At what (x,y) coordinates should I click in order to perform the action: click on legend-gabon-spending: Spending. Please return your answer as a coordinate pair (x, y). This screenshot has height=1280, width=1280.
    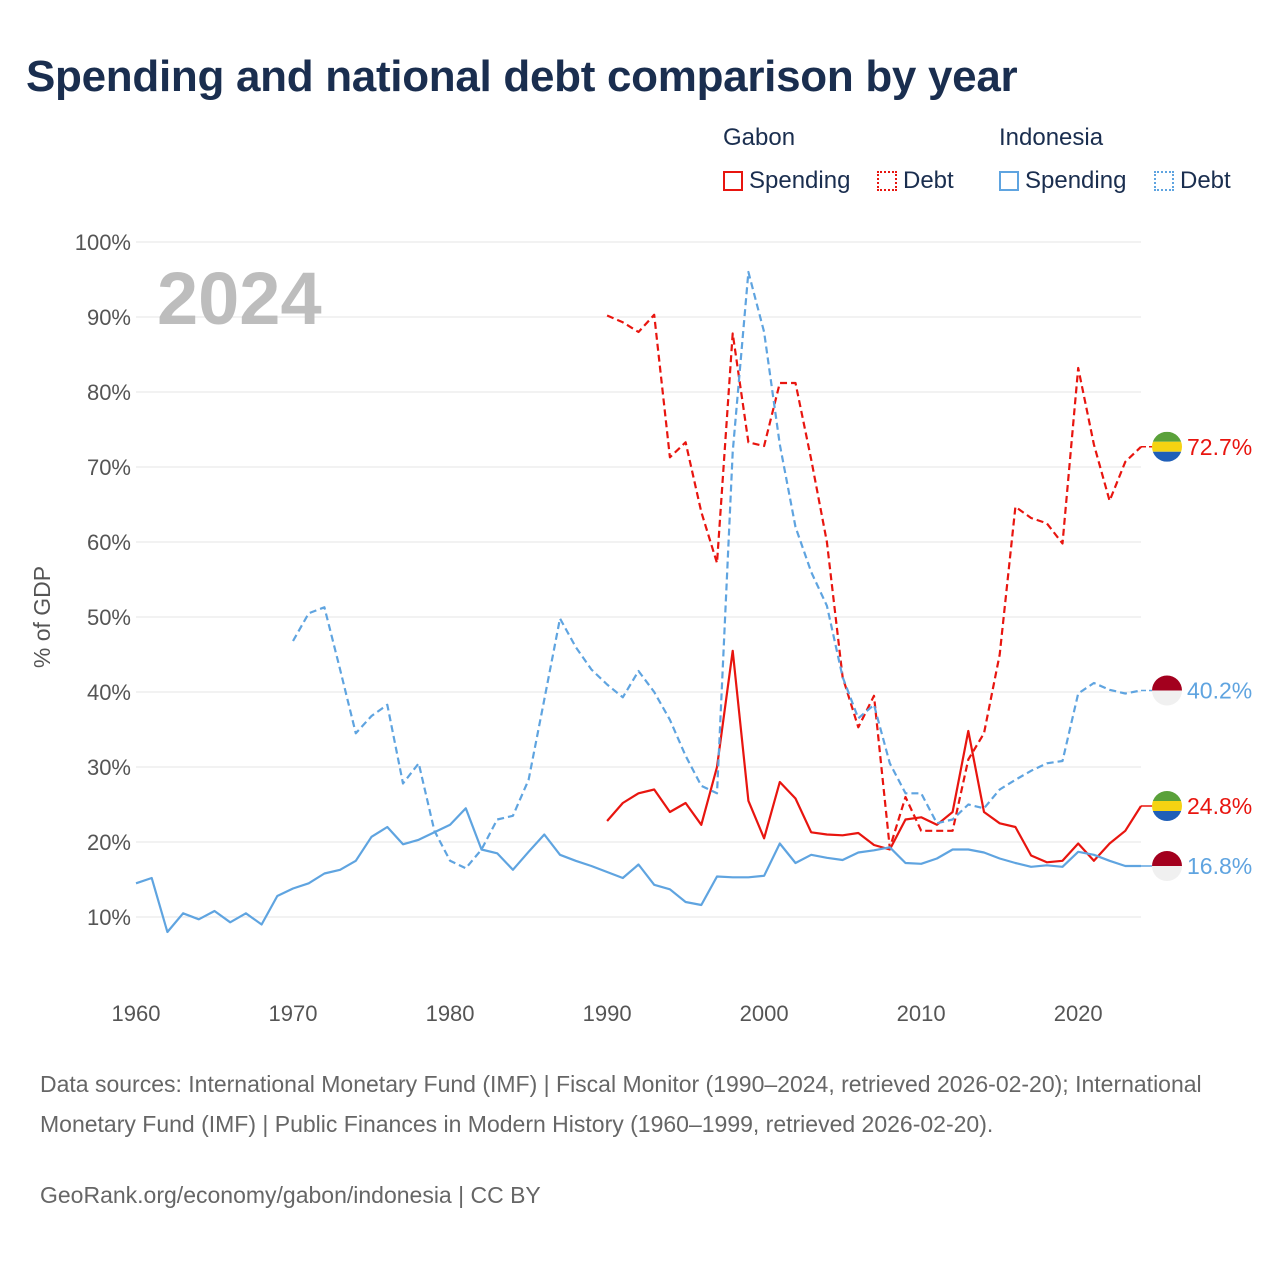
    Looking at the image, I should click on (786, 181).